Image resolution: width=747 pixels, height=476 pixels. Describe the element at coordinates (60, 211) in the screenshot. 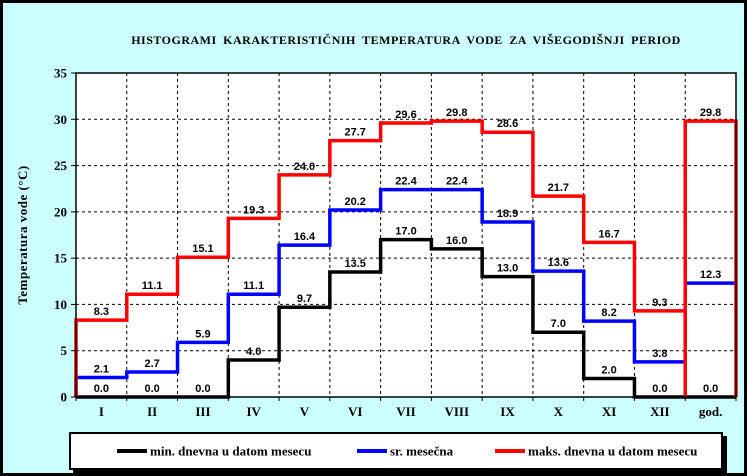

I see `y-tick-label: 20` at that location.